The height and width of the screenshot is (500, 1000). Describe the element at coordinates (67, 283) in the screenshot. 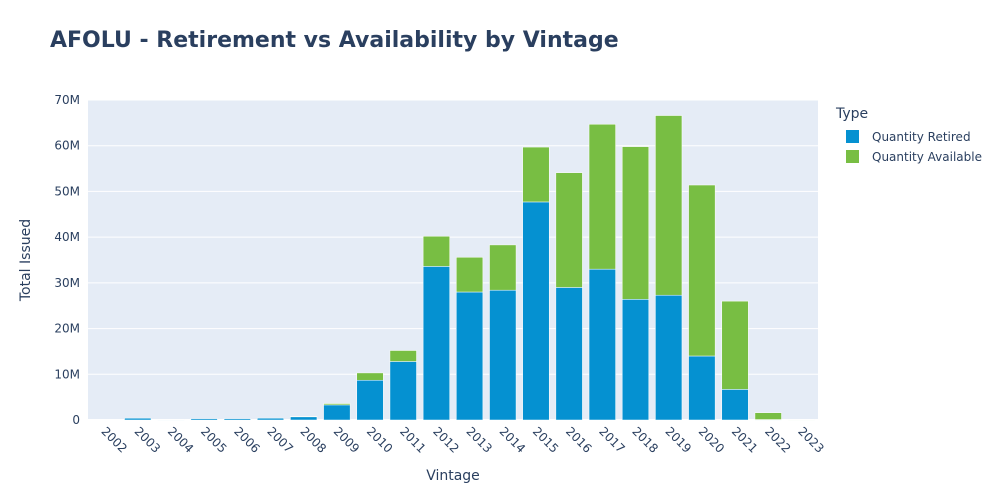

I see `y-tick-label: 30M` at that location.